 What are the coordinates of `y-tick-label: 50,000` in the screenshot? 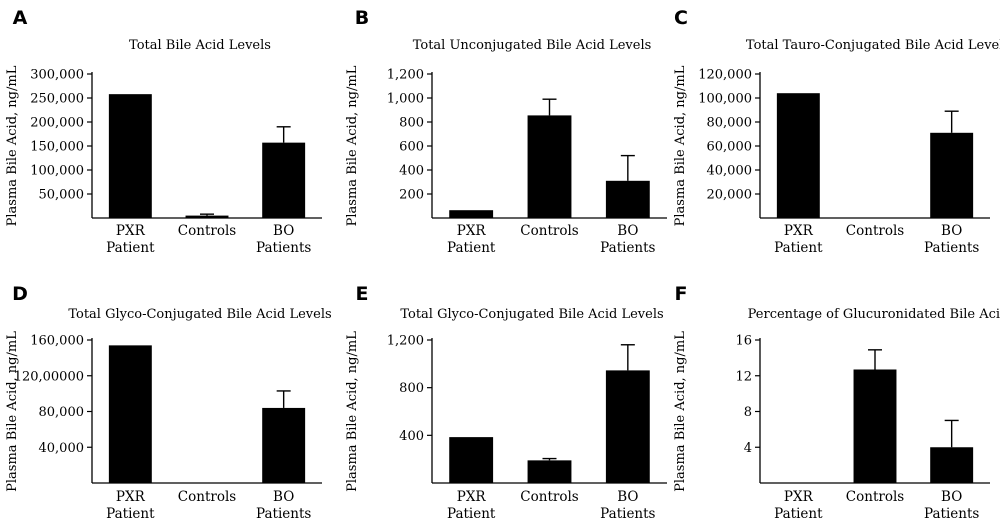 It's located at (62, 195).